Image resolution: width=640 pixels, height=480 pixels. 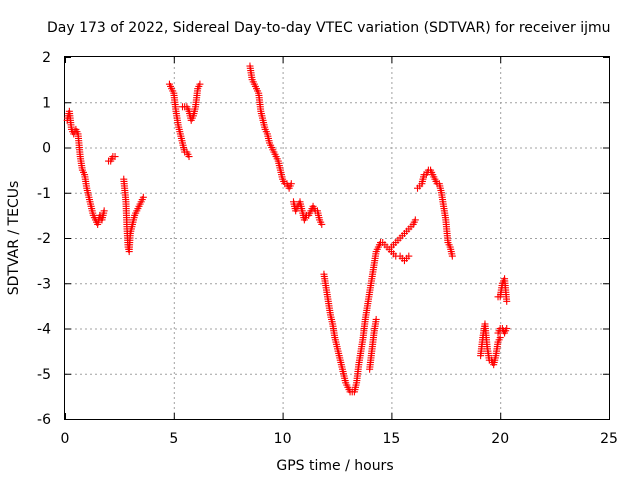 I want to click on x-tick-label: 10, so click(x=283, y=439).